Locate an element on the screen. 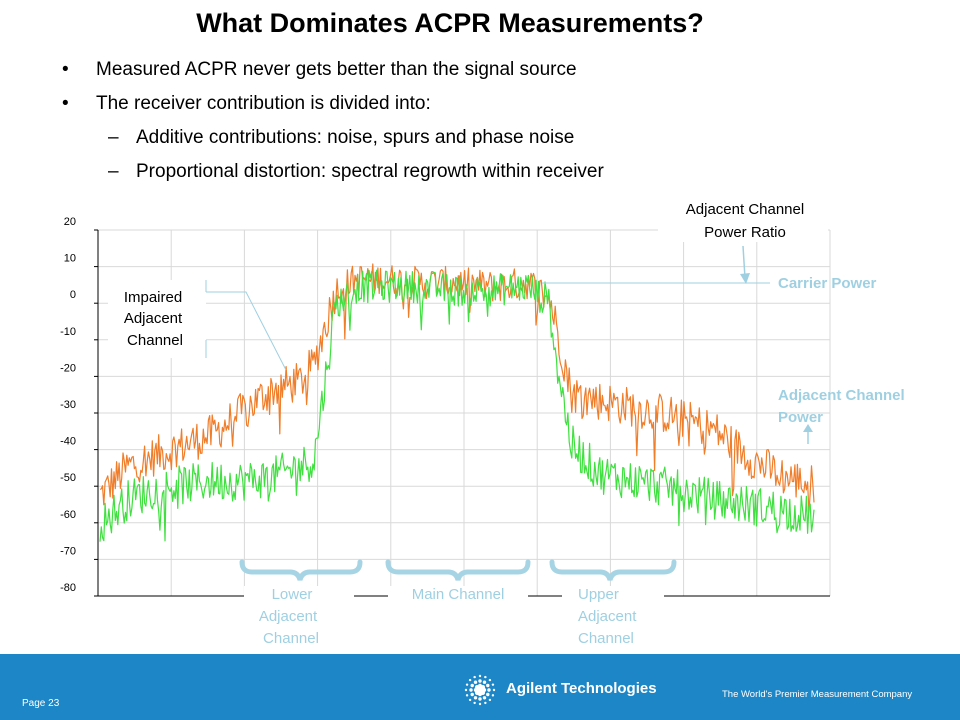 This screenshot has height=720, width=960. y-tick-label: -70 is located at coordinates (68, 551).